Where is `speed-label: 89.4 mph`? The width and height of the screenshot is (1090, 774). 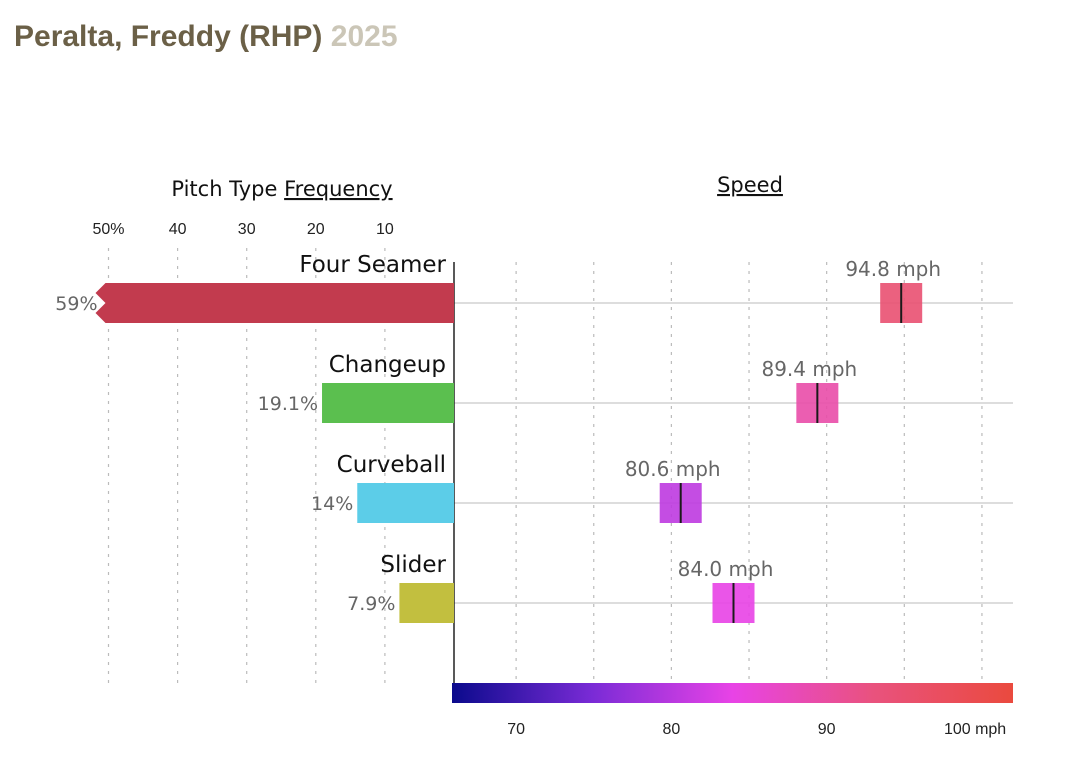 speed-label: 89.4 mph is located at coordinates (809, 369).